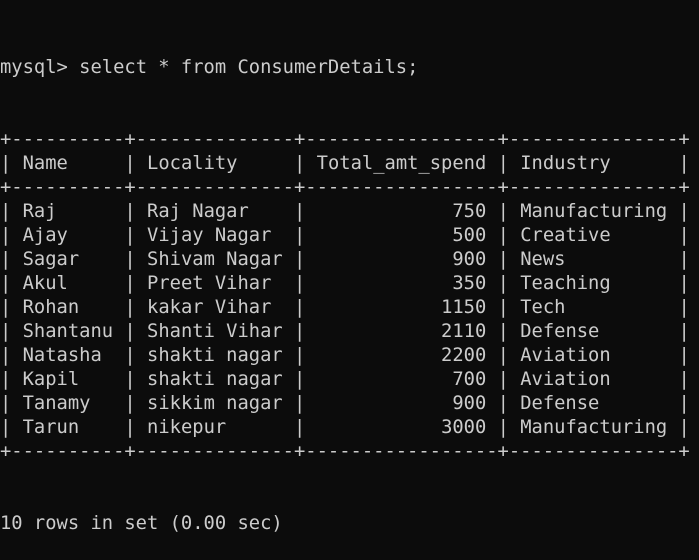 This screenshot has height=560, width=699. What do you see at coordinates (39, 211) in the screenshot?
I see `table-cell: Raj` at bounding box center [39, 211].